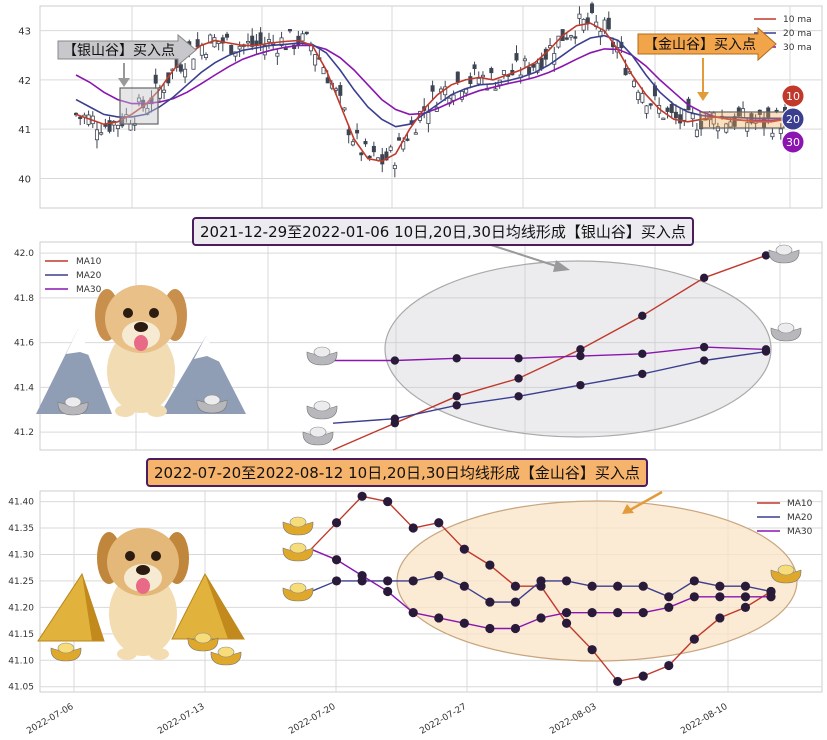 The width and height of the screenshot is (827, 740). Describe the element at coordinates (24, 130) in the screenshot. I see `y-tick-label: 41` at that location.